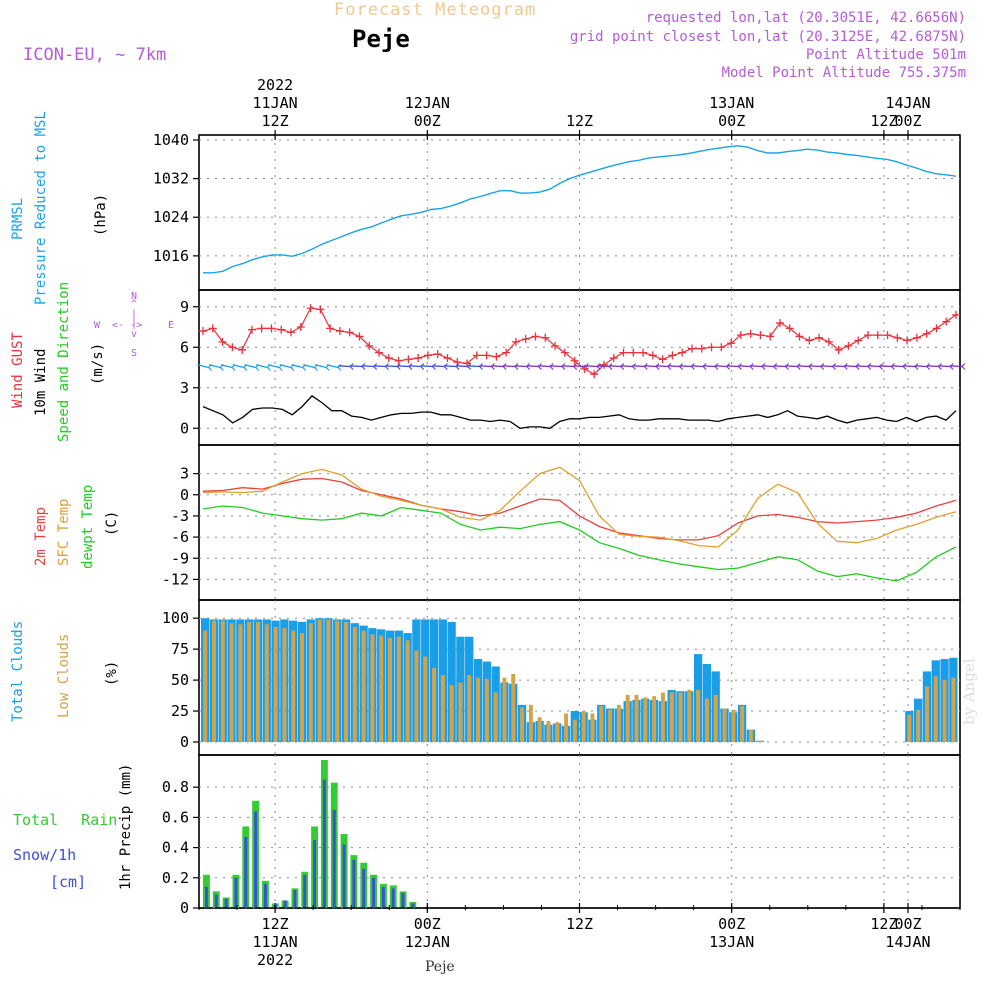 The height and width of the screenshot is (1000, 1000). What do you see at coordinates (843, 73) in the screenshot?
I see `model-altitude: Model Point Altitude 755.375m` at bounding box center [843, 73].